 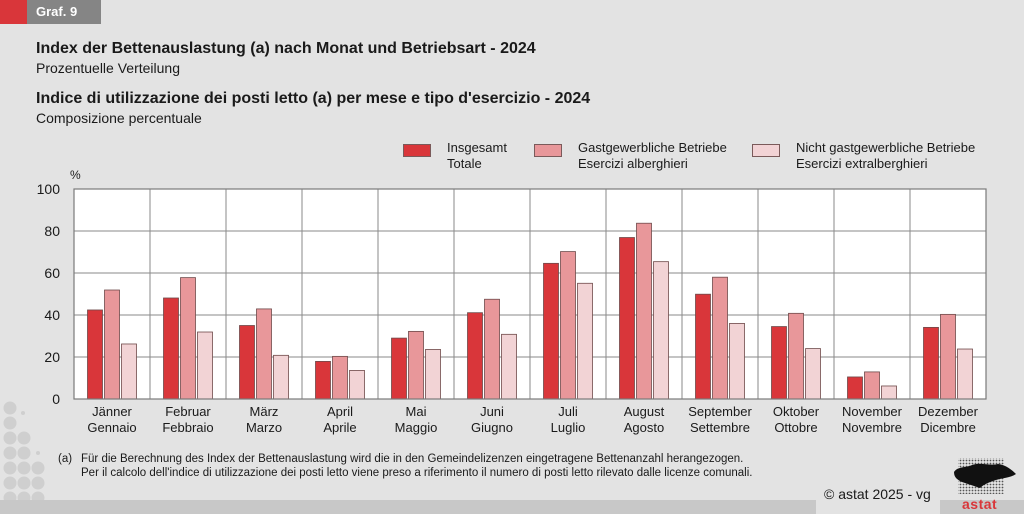 I want to click on y-tick-label: 100, so click(x=49, y=189).